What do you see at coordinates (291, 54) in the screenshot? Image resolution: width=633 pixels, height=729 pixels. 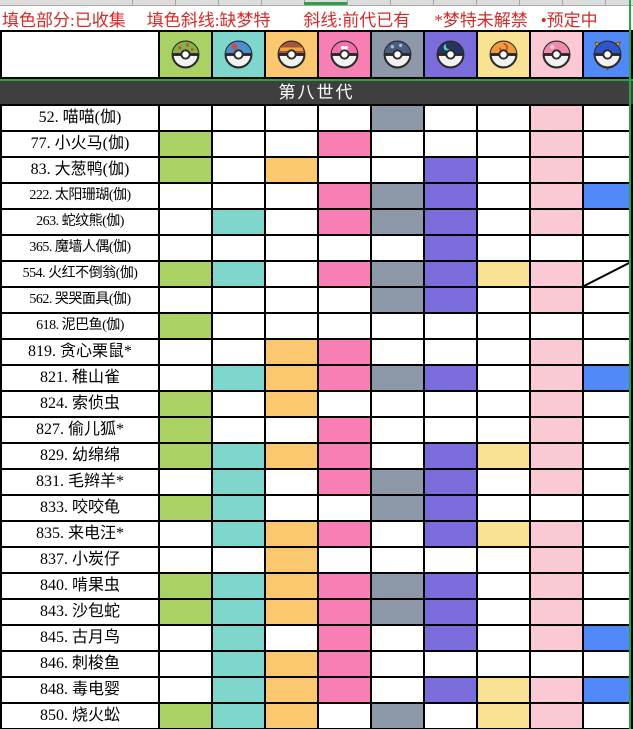 I see `level-ball-column-header` at bounding box center [291, 54].